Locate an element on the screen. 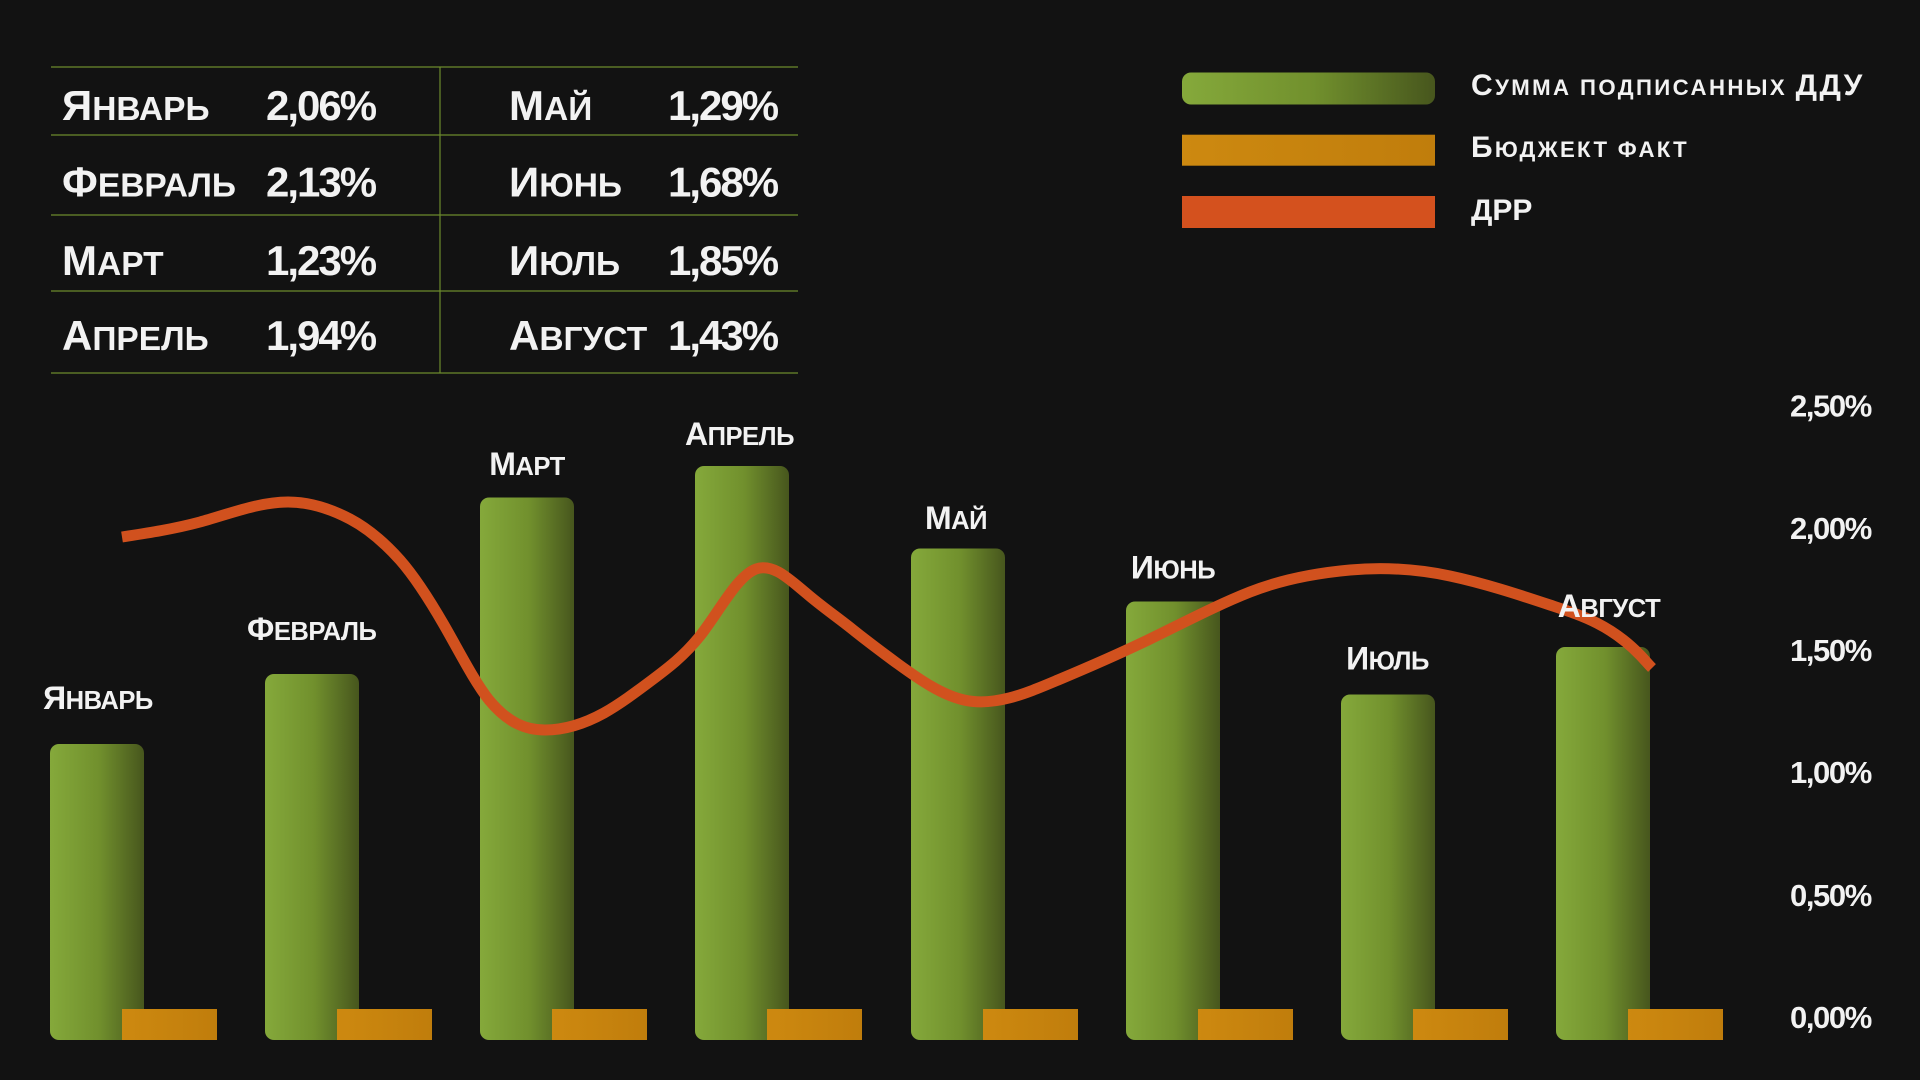  svg-text: СУММА ПОДПИСАННЫХ ДДУ is located at coordinates (1668, 85).